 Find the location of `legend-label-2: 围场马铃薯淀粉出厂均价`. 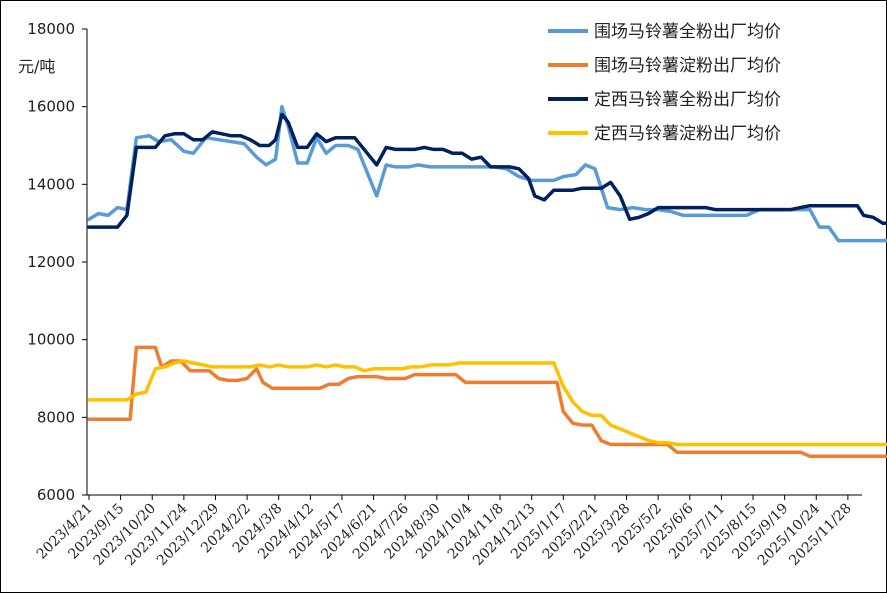

legend-label-2: 围场马铃薯淀粉出厂均价 is located at coordinates (687, 66).